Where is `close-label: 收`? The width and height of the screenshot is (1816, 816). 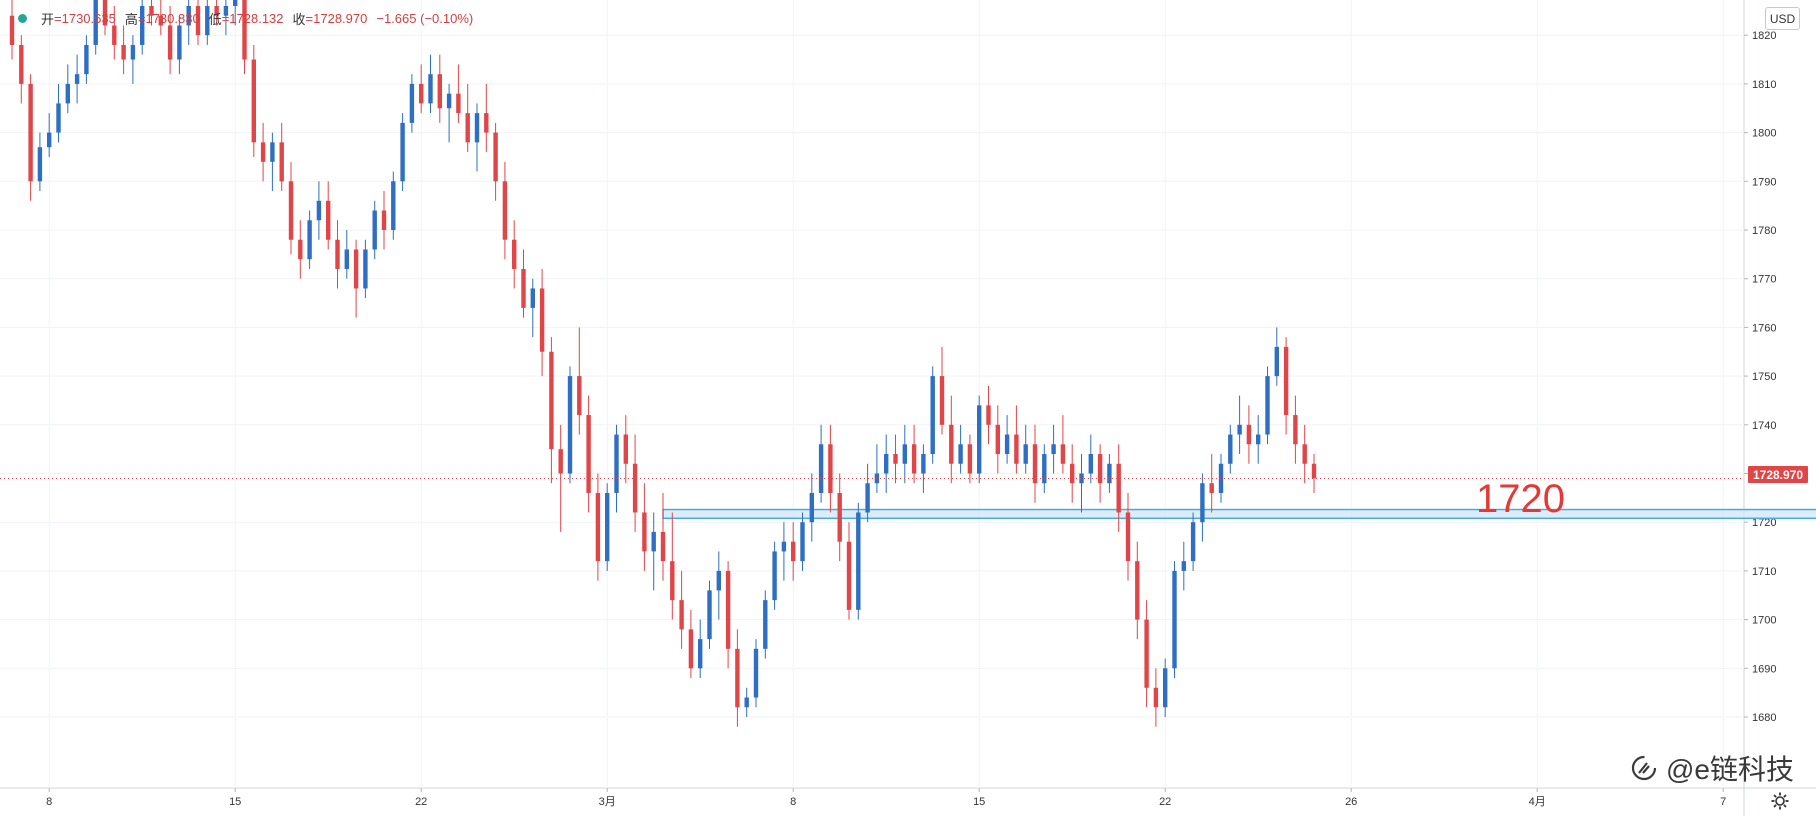
close-label: 收 is located at coordinates (299, 19).